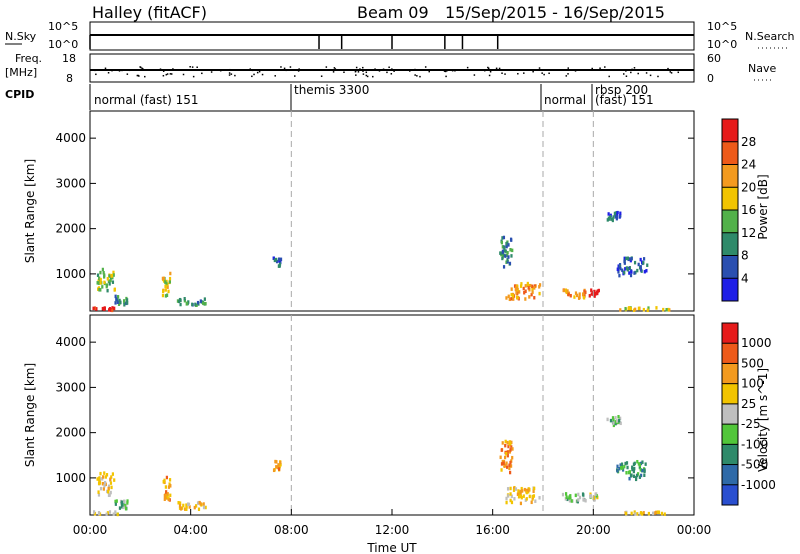 This screenshot has height=554, width=800. I want to click on xtick-label: 00:00, so click(90, 530).